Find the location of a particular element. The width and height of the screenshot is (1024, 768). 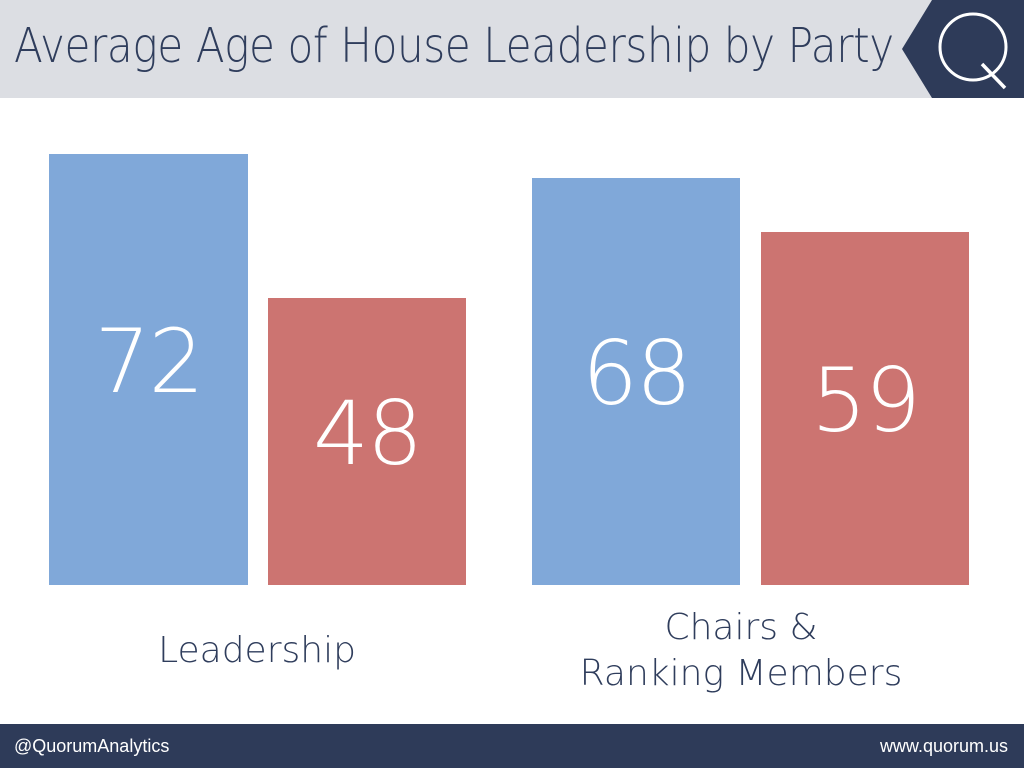

quorum-logo is located at coordinates (963, 49).